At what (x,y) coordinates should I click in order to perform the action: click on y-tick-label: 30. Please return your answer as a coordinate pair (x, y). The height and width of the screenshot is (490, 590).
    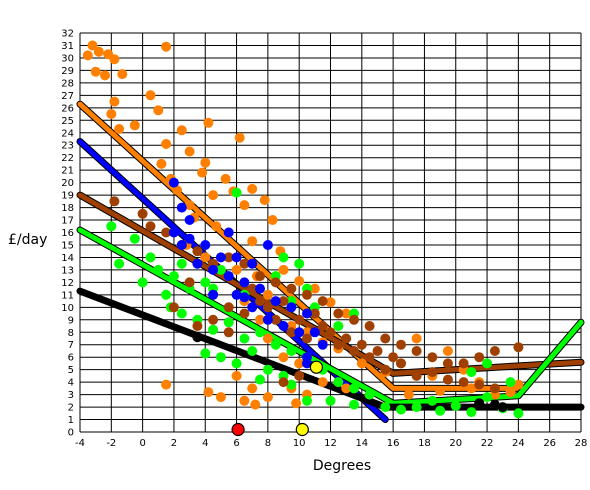
    Looking at the image, I should click on (67, 58).